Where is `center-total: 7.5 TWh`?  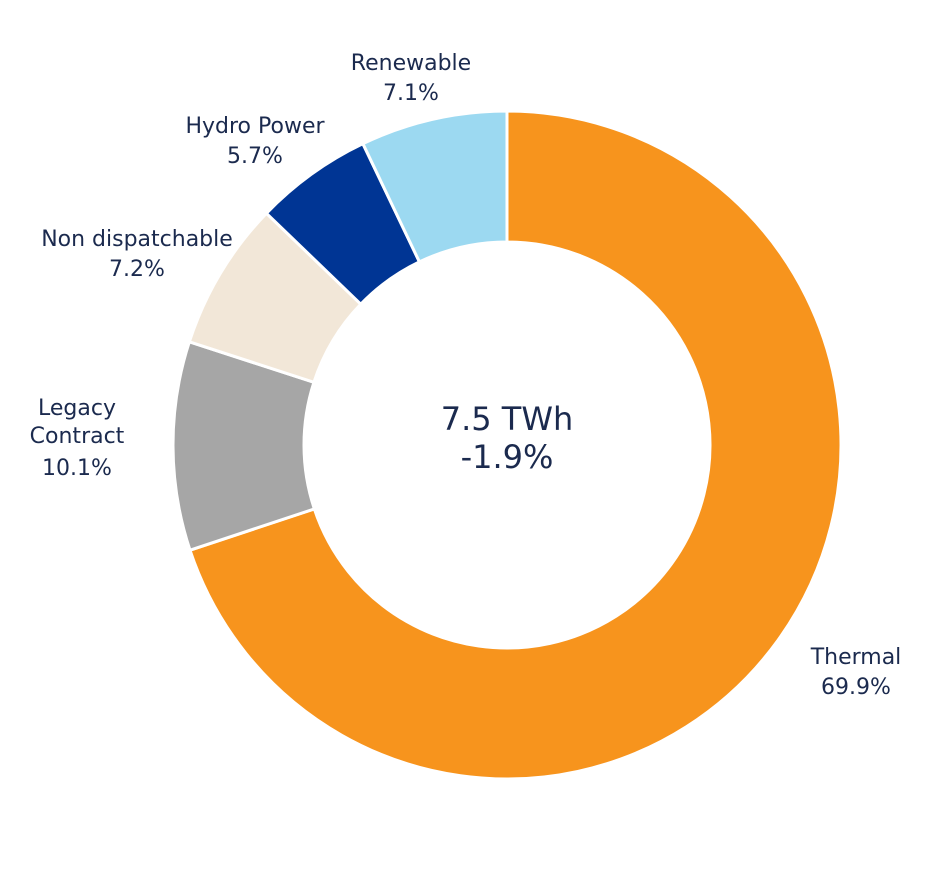
center-total: 7.5 TWh is located at coordinates (507, 419).